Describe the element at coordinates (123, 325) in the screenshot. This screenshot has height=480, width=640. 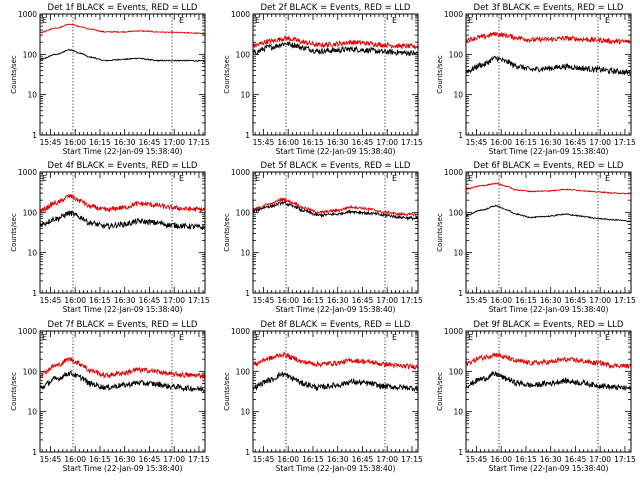
I see `chart-title: Det 7f BLACK = Events, RED = LLD` at that location.